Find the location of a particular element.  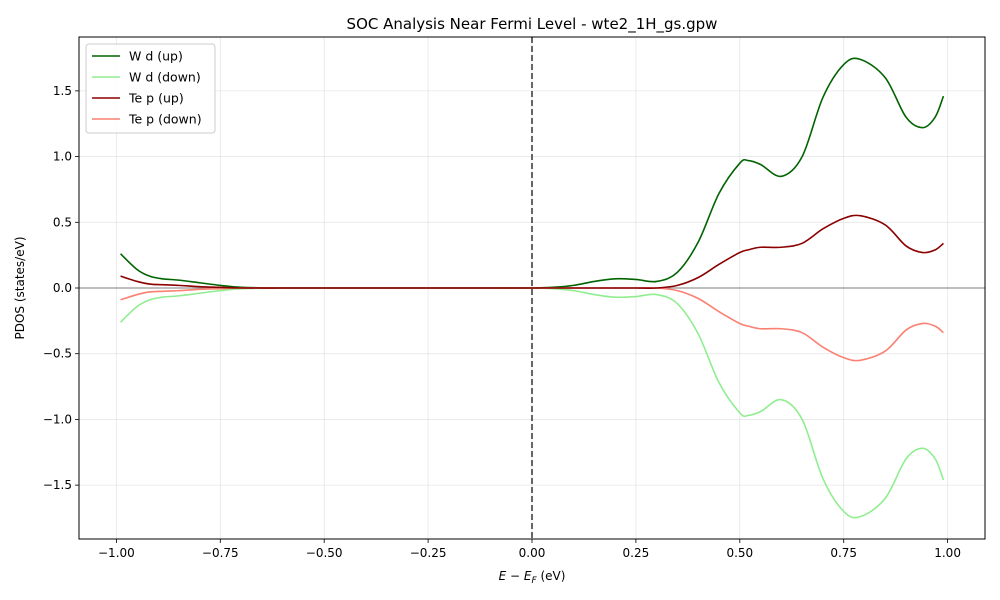

x-tick-label: 1.00 is located at coordinates (947, 553).